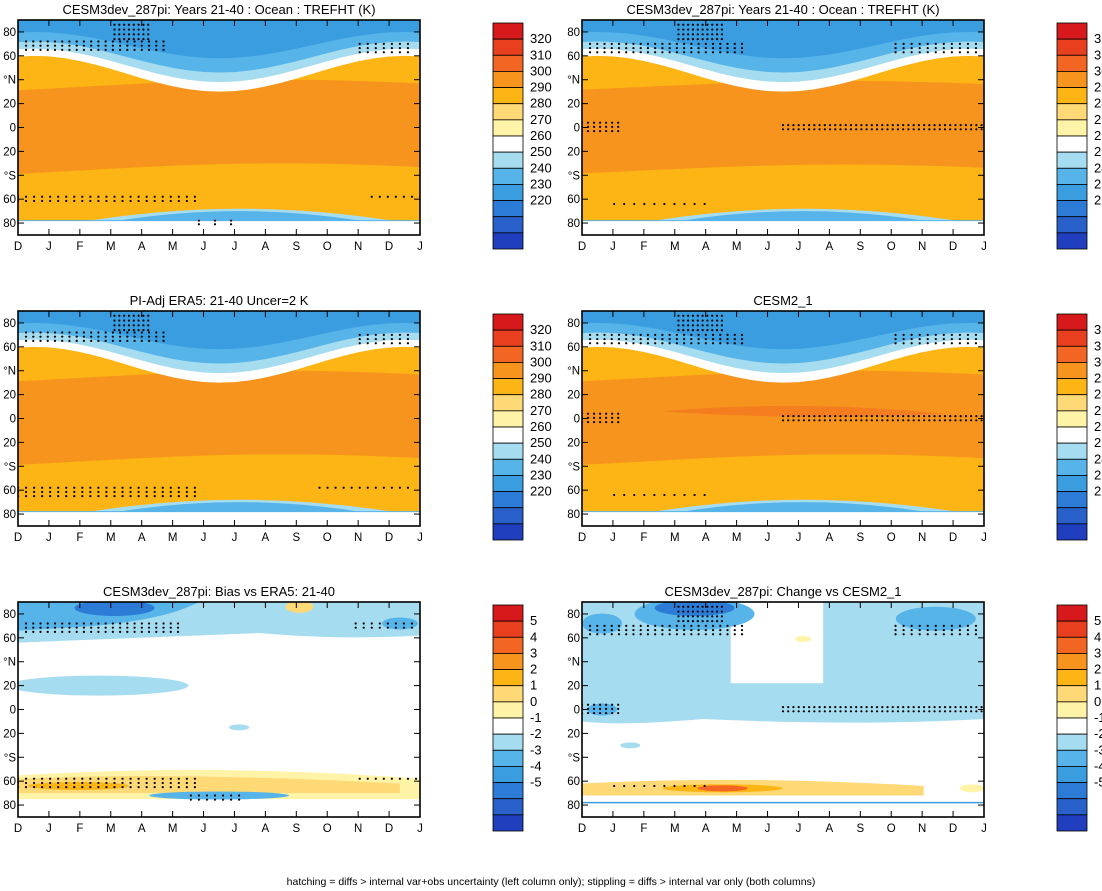  Describe the element at coordinates (782, 405) in the screenshot. I see `stippling` at that location.